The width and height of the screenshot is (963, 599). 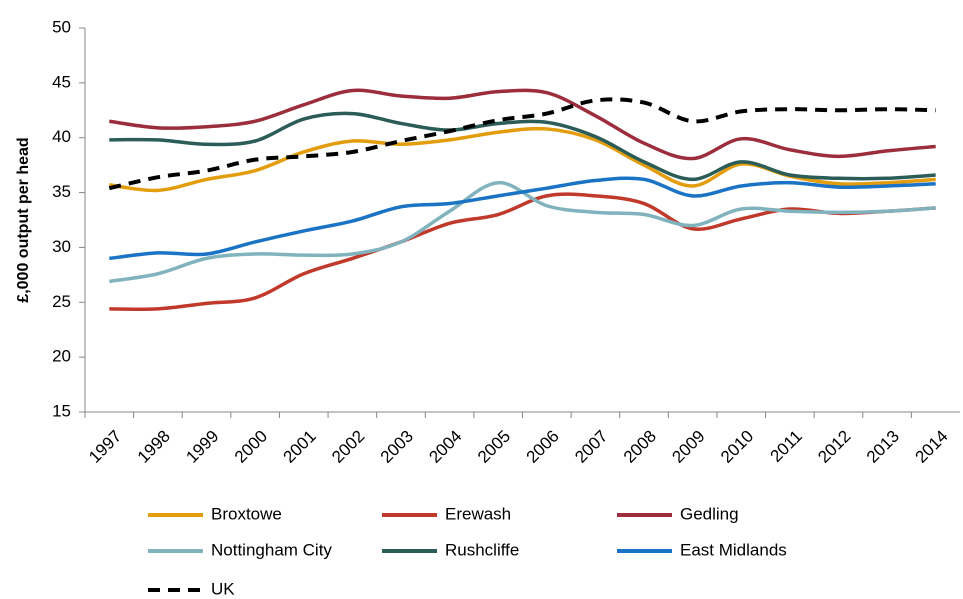 I want to click on legend-label: UK, so click(x=223, y=588).